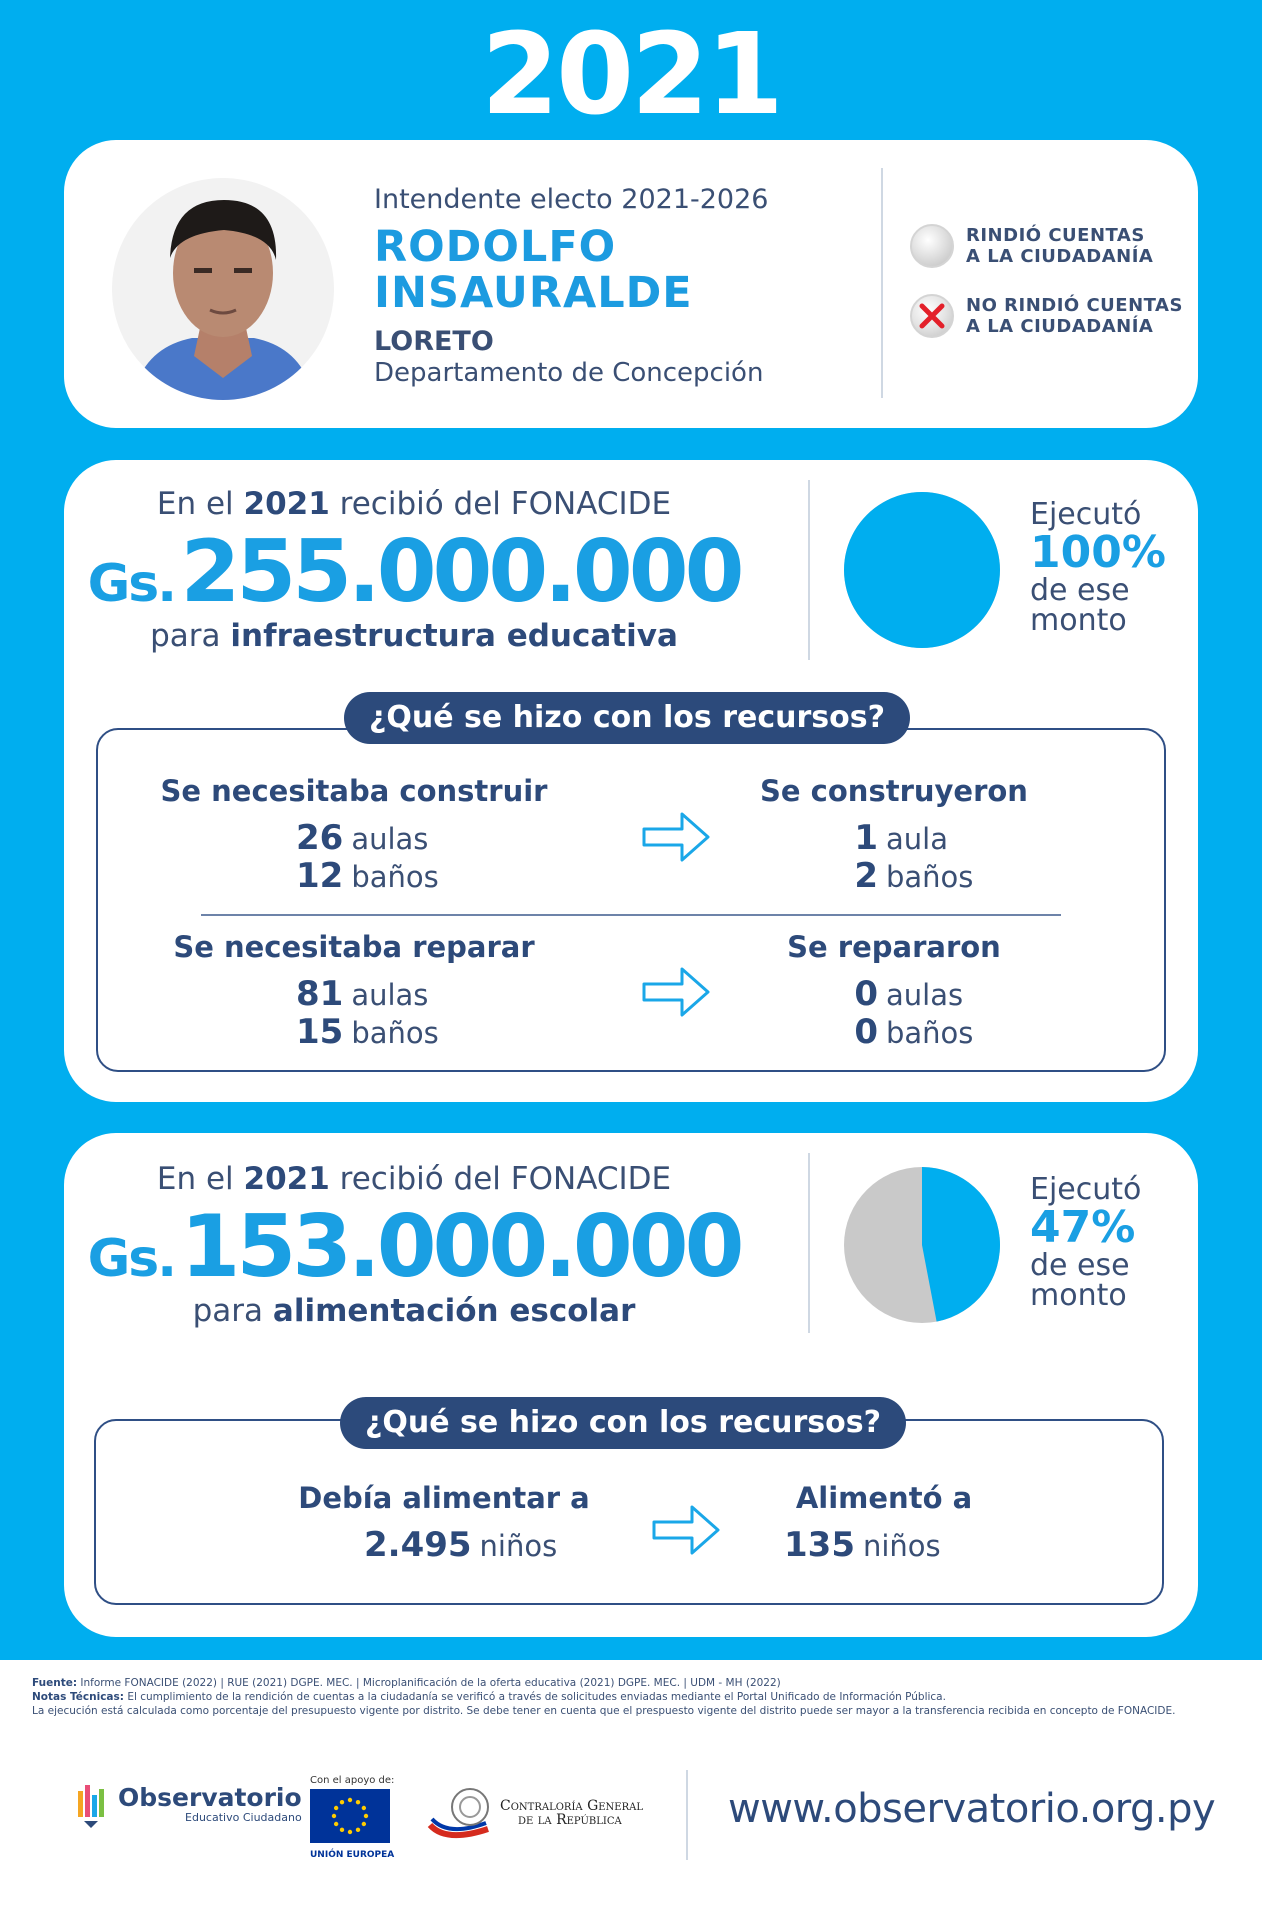 This screenshot has width=1262, height=1918. Describe the element at coordinates (862, 1545) in the screenshot. I see `fed-value: 135 niños` at that location.